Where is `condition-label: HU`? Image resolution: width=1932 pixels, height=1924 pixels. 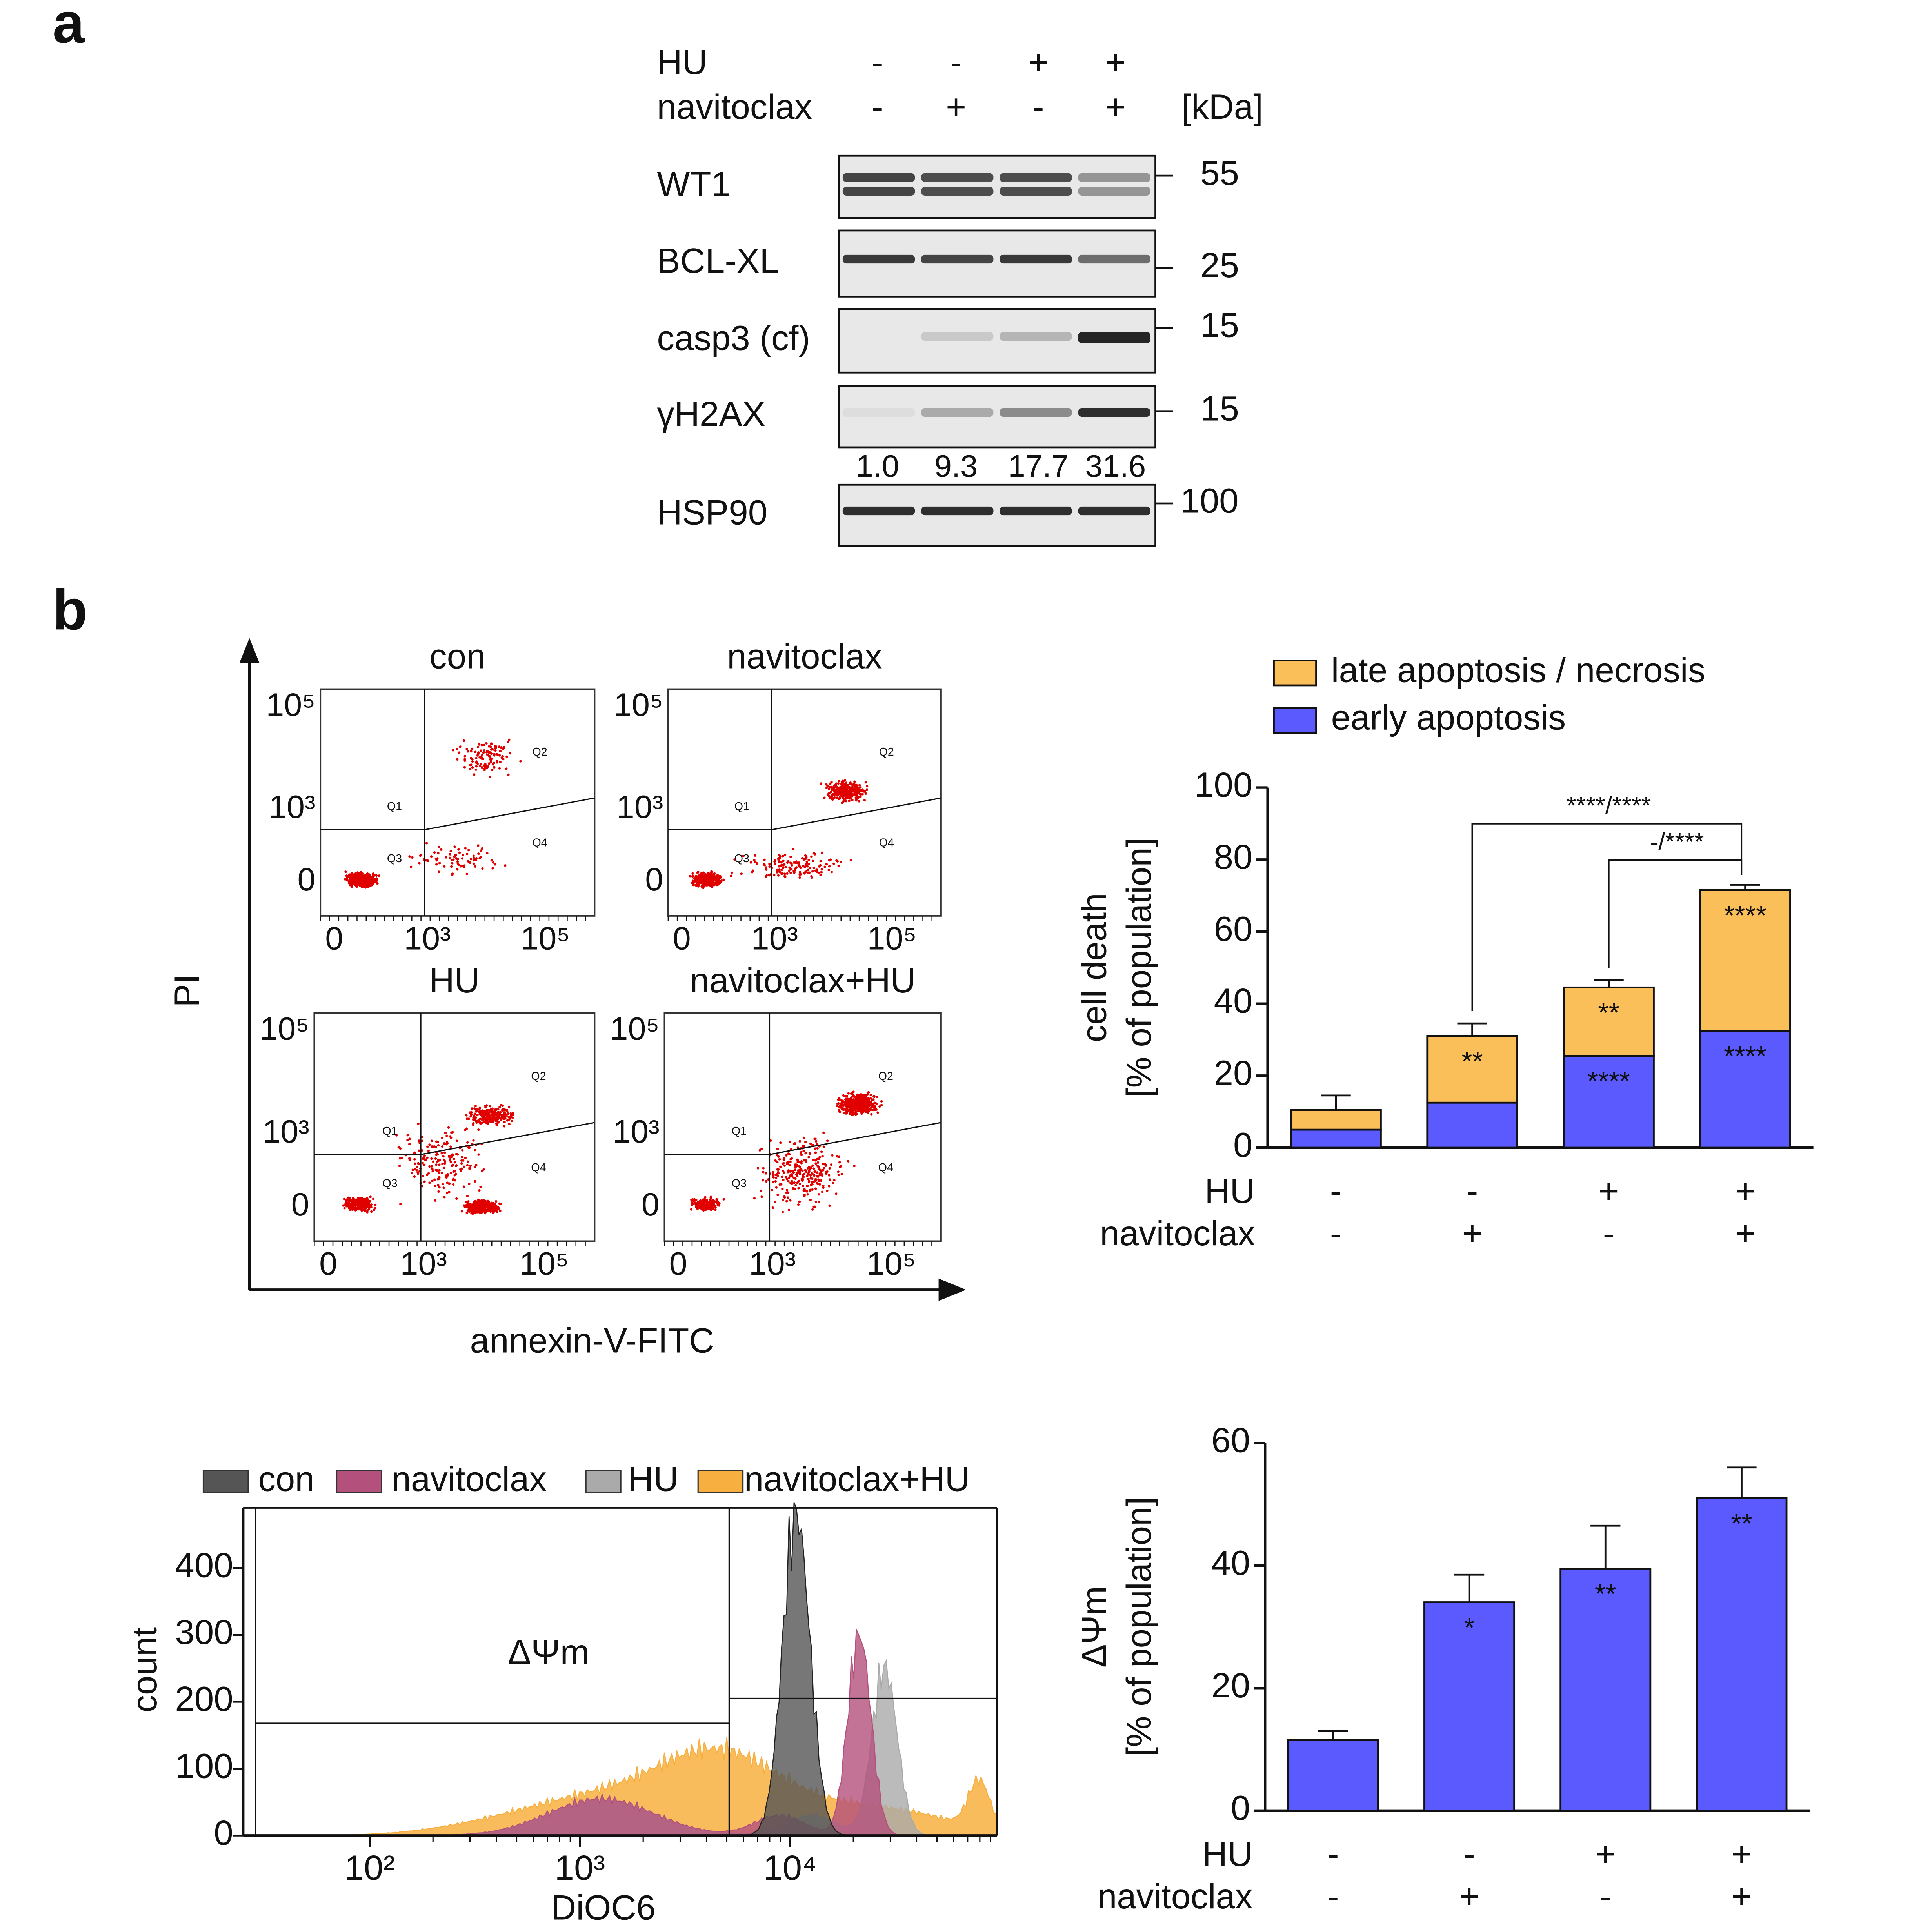 condition-label: HU is located at coordinates (1227, 1853).